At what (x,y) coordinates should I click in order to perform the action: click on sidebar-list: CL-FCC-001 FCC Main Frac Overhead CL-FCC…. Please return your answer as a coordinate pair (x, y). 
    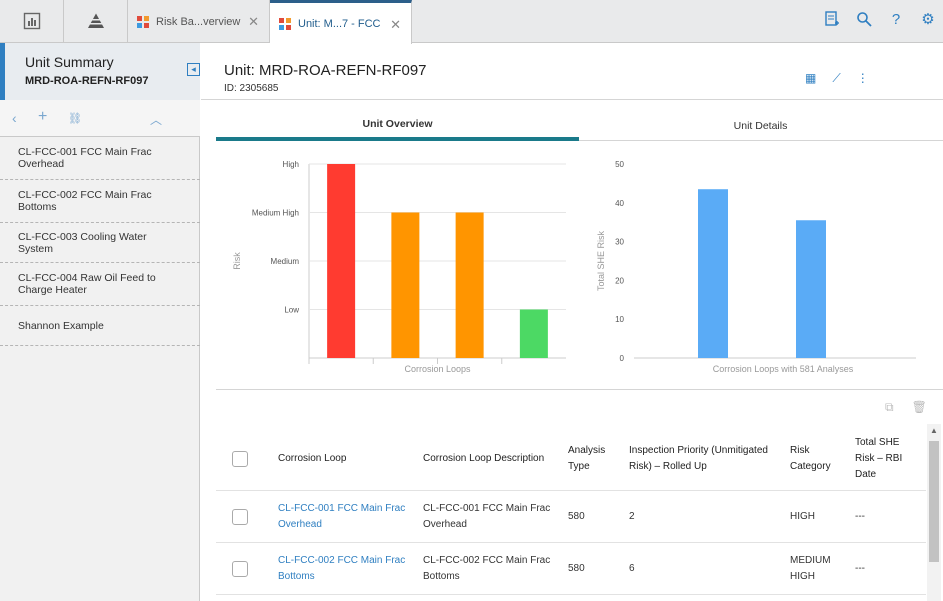
    Looking at the image, I should click on (100, 241).